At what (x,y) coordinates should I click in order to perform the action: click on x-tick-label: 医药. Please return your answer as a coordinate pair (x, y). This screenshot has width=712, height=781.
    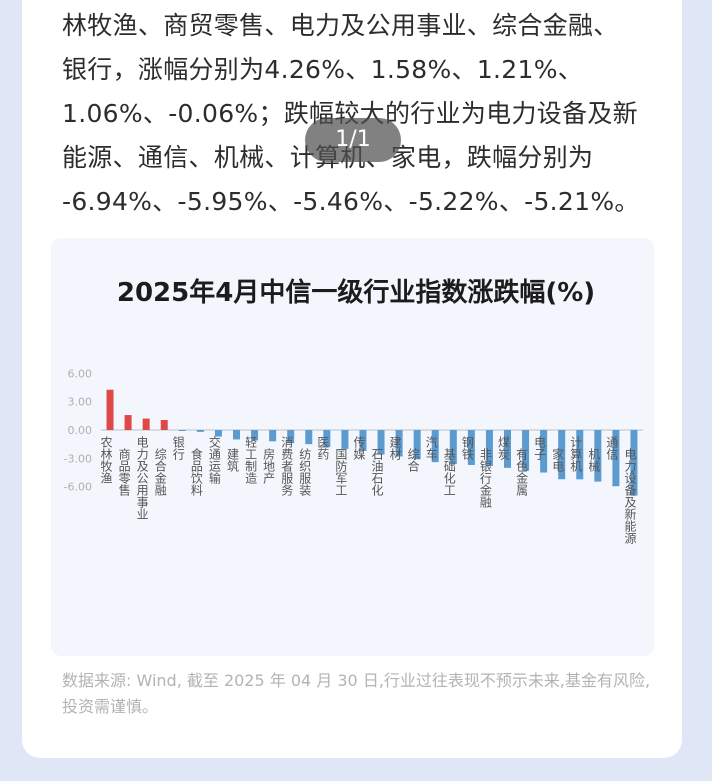
    Looking at the image, I should click on (323, 448).